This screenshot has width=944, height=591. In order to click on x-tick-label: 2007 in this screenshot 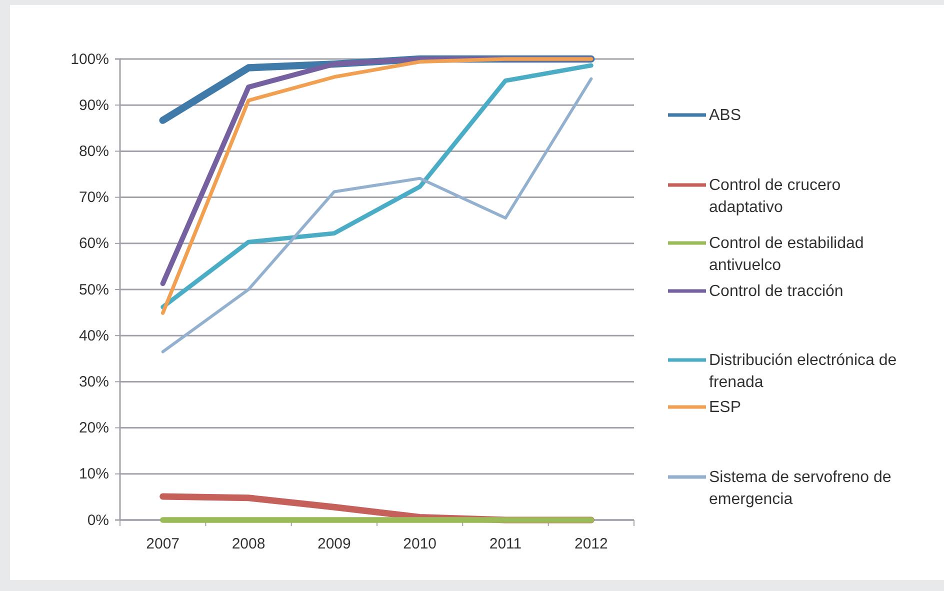, I will do `click(163, 544)`.